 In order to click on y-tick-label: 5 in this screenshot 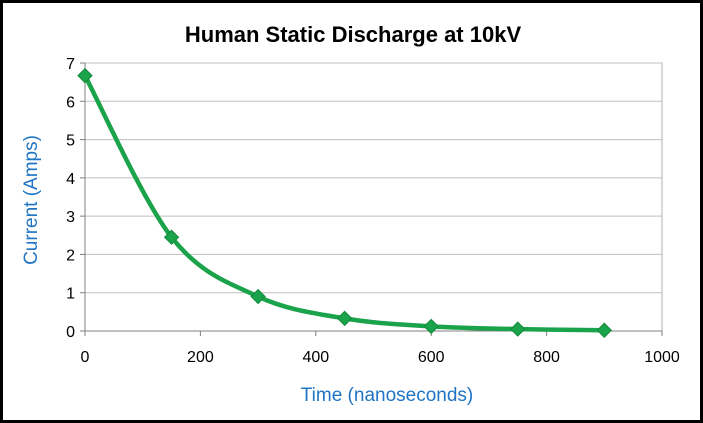, I will do `click(70, 141)`.